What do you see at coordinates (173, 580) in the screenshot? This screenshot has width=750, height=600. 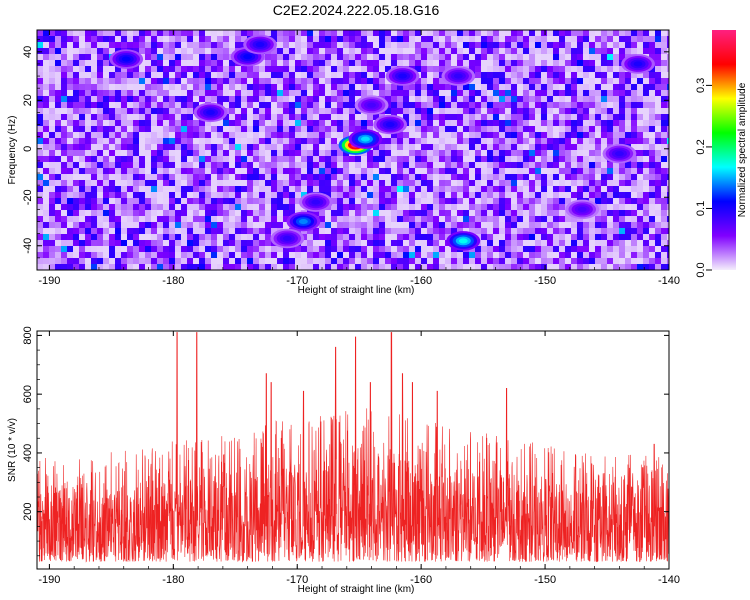 I see `snr-x-tick-label: -180` at bounding box center [173, 580].